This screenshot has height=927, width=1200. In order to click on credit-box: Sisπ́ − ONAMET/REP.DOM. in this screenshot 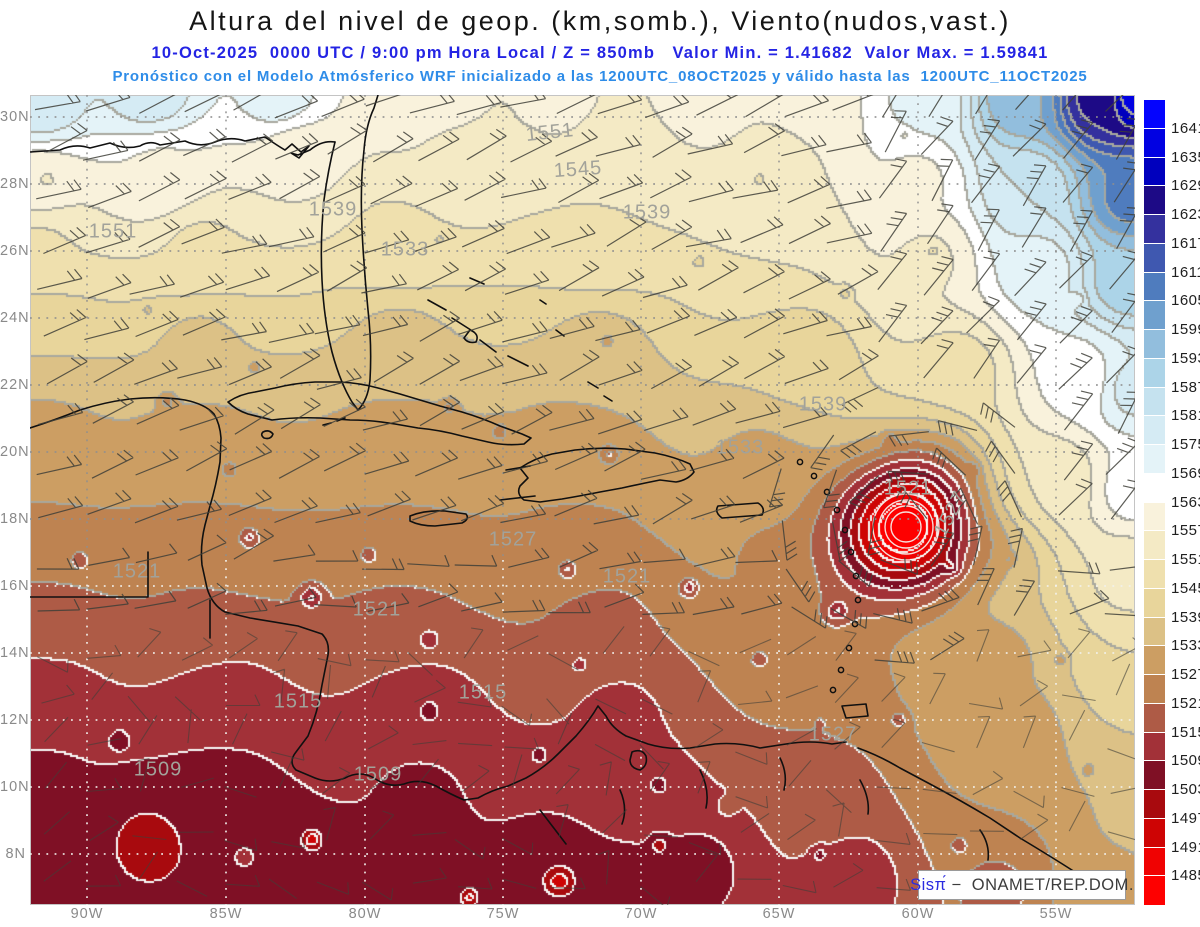, I will do `click(1021, 885)`.